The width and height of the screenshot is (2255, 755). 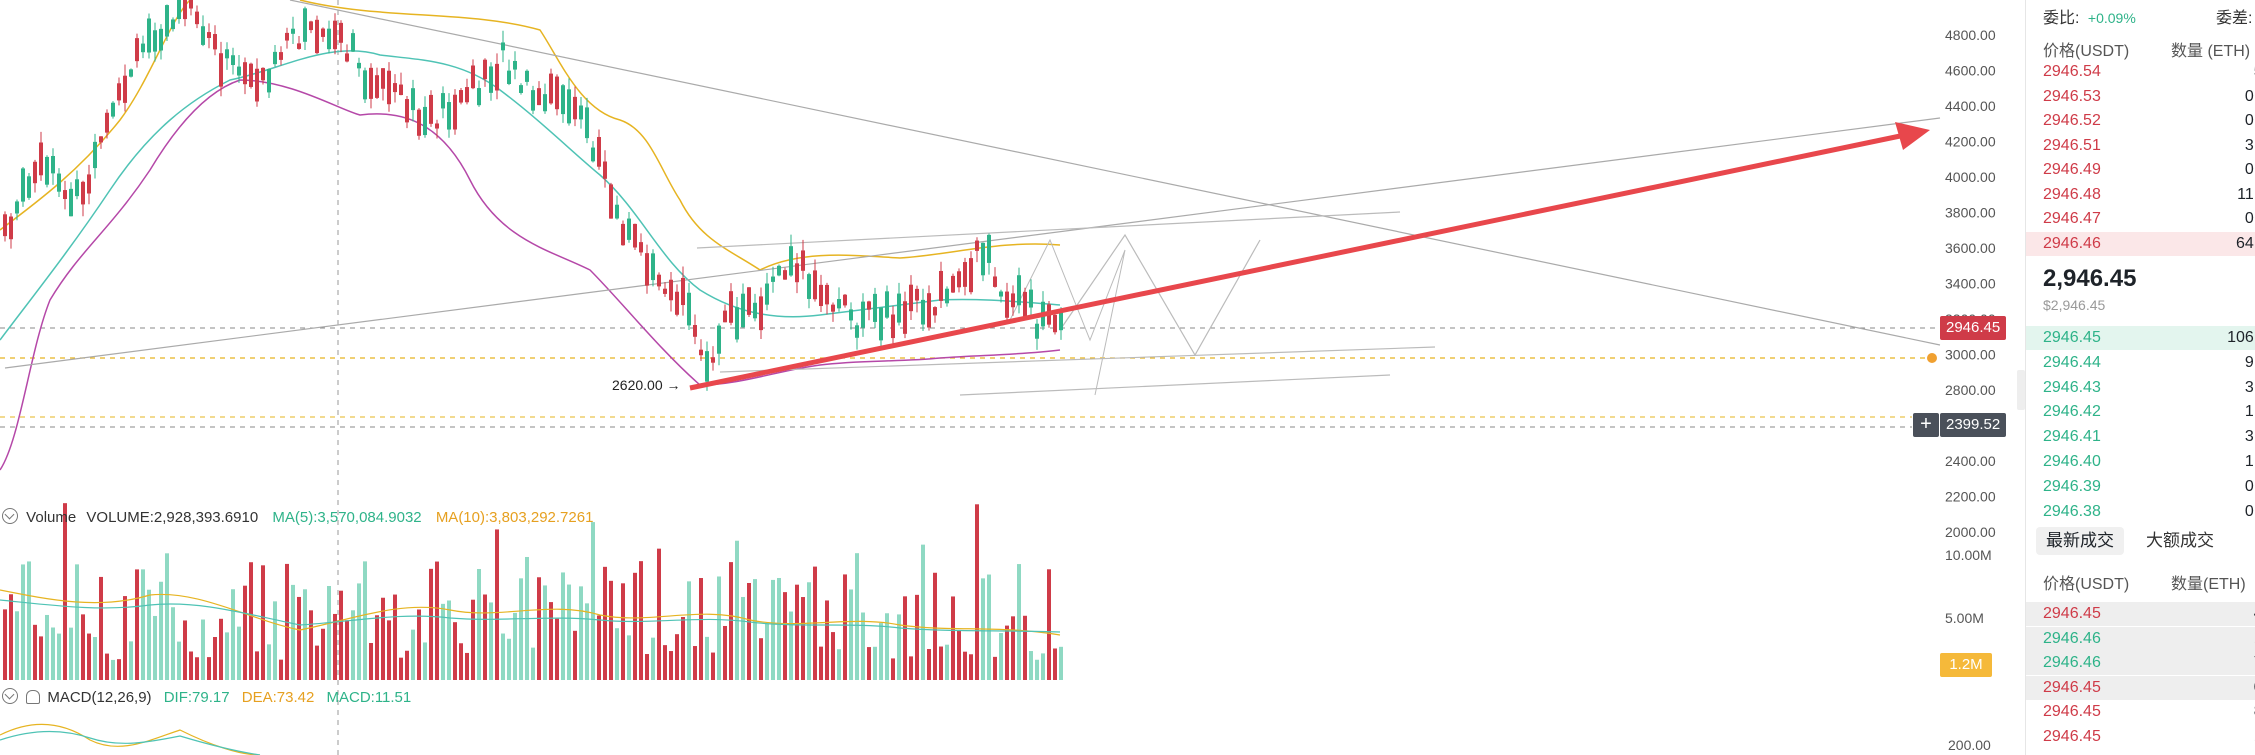 I want to click on ask-row: 2946.52 0.04, so click(x=2140, y=121).